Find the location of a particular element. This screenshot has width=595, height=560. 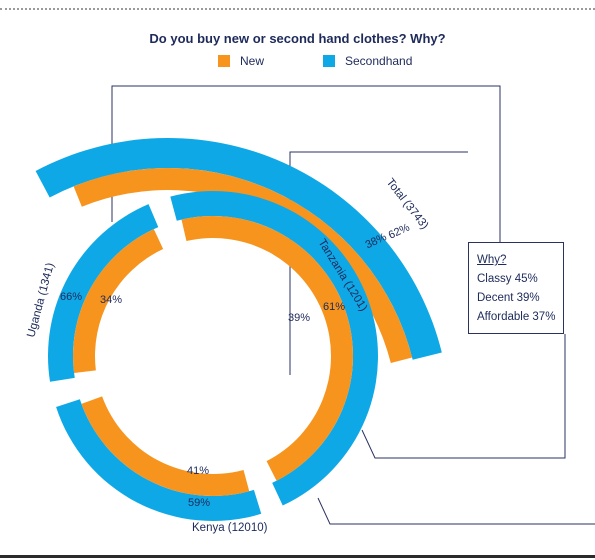

arc-kenya-secondhand is located at coordinates (159, 460).